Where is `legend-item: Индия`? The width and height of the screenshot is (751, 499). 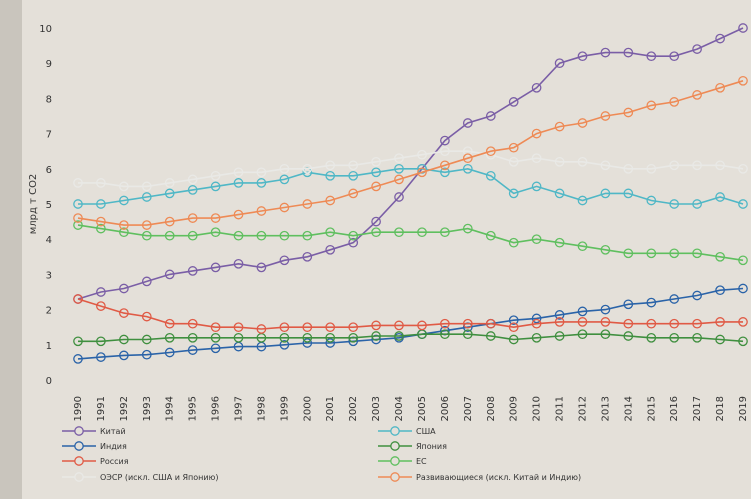 legend-item: Индия is located at coordinates (94, 446).